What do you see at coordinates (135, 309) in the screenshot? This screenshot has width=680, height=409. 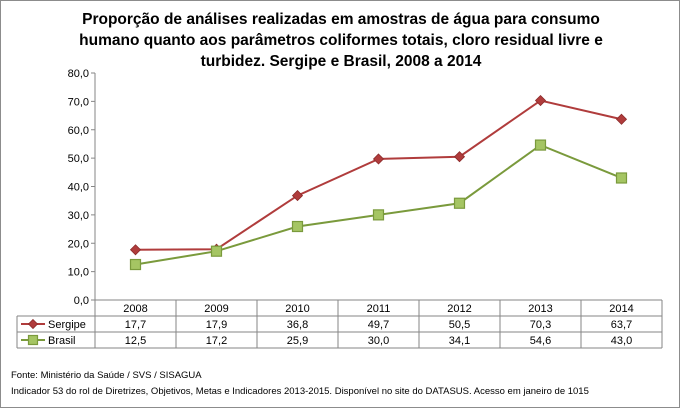 I see `x-category-label: 2008` at bounding box center [135, 309].